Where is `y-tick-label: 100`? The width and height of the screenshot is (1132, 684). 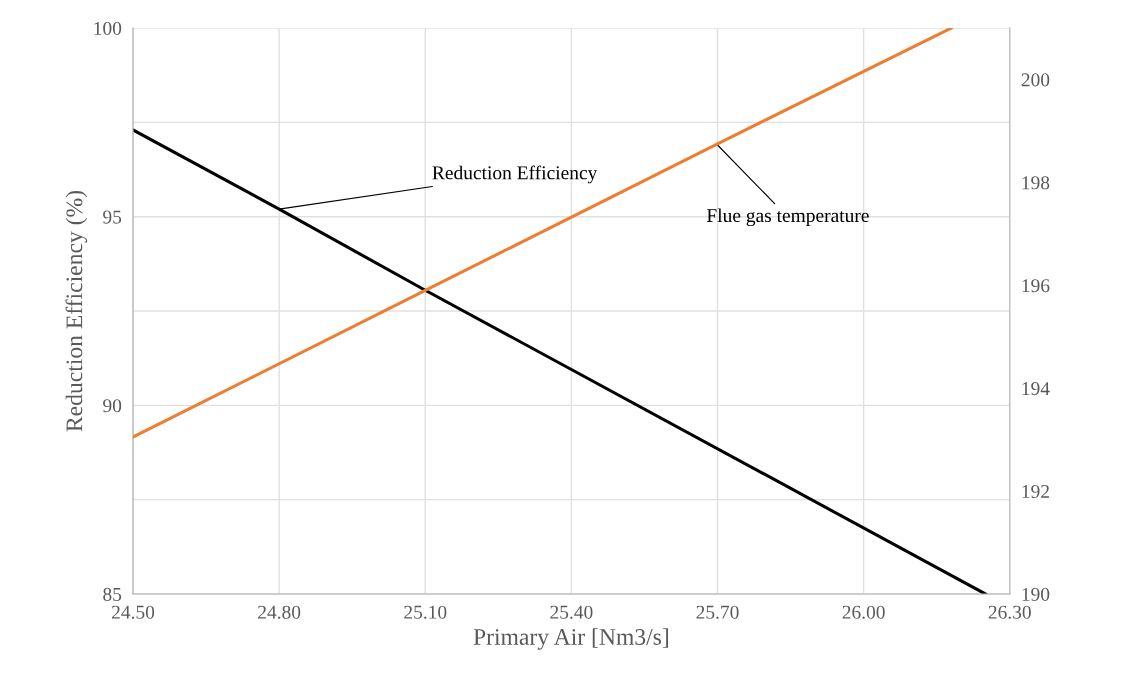
y-tick-label: 100 is located at coordinates (108, 28).